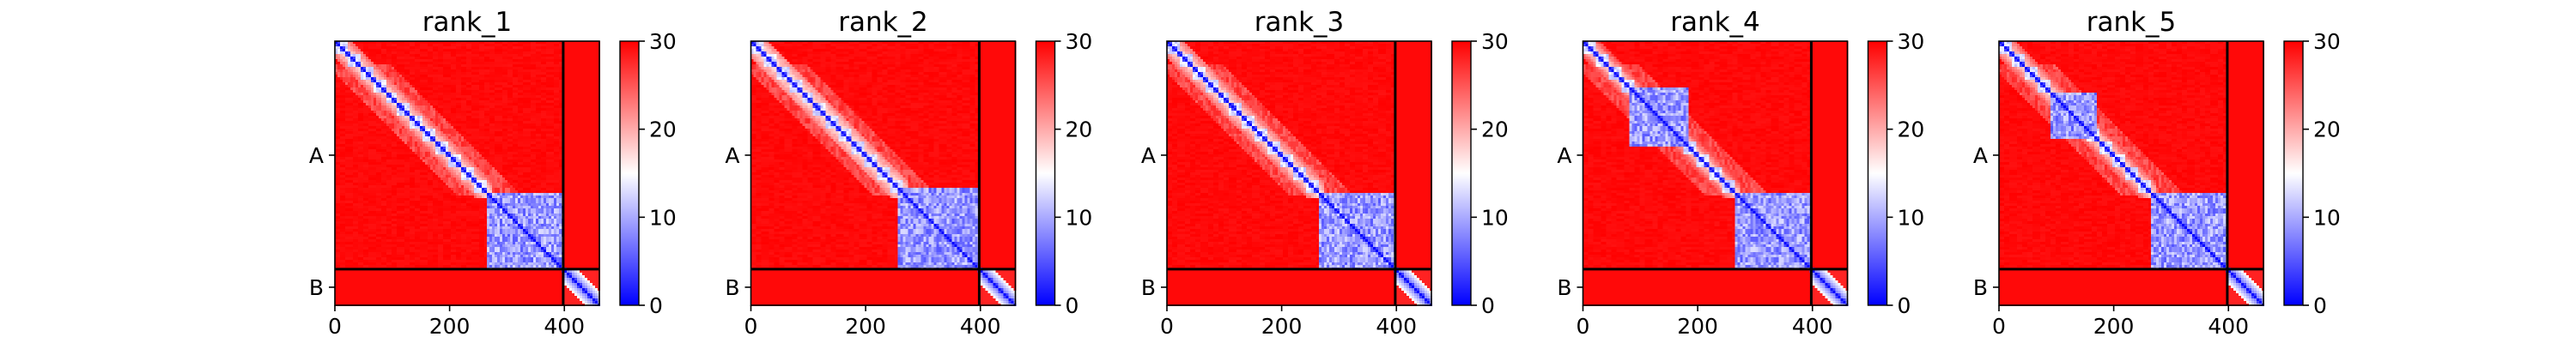  Describe the element at coordinates (468, 23) in the screenshot. I see `panel-title: rank_1` at that location.